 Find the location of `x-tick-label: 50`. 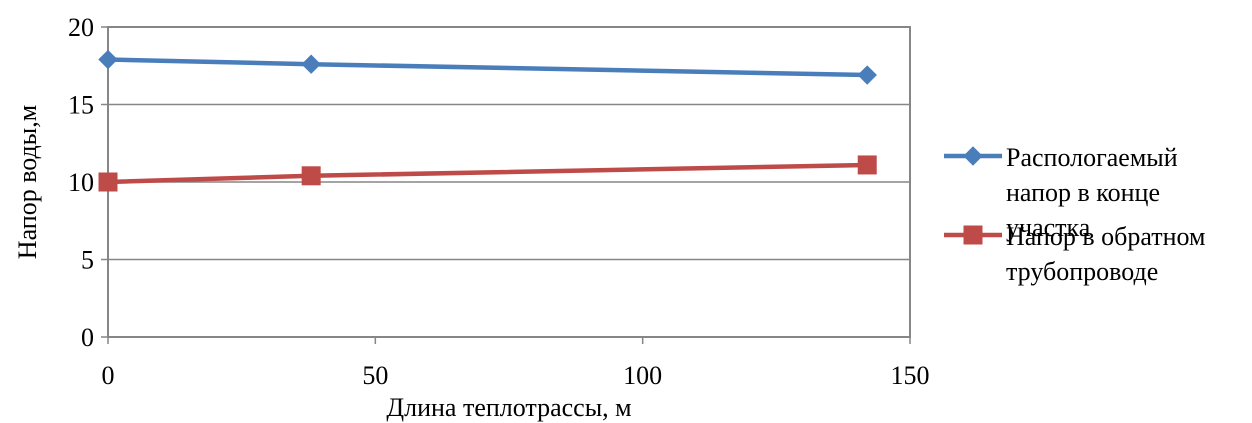

x-tick-label: 50 is located at coordinates (375, 375).